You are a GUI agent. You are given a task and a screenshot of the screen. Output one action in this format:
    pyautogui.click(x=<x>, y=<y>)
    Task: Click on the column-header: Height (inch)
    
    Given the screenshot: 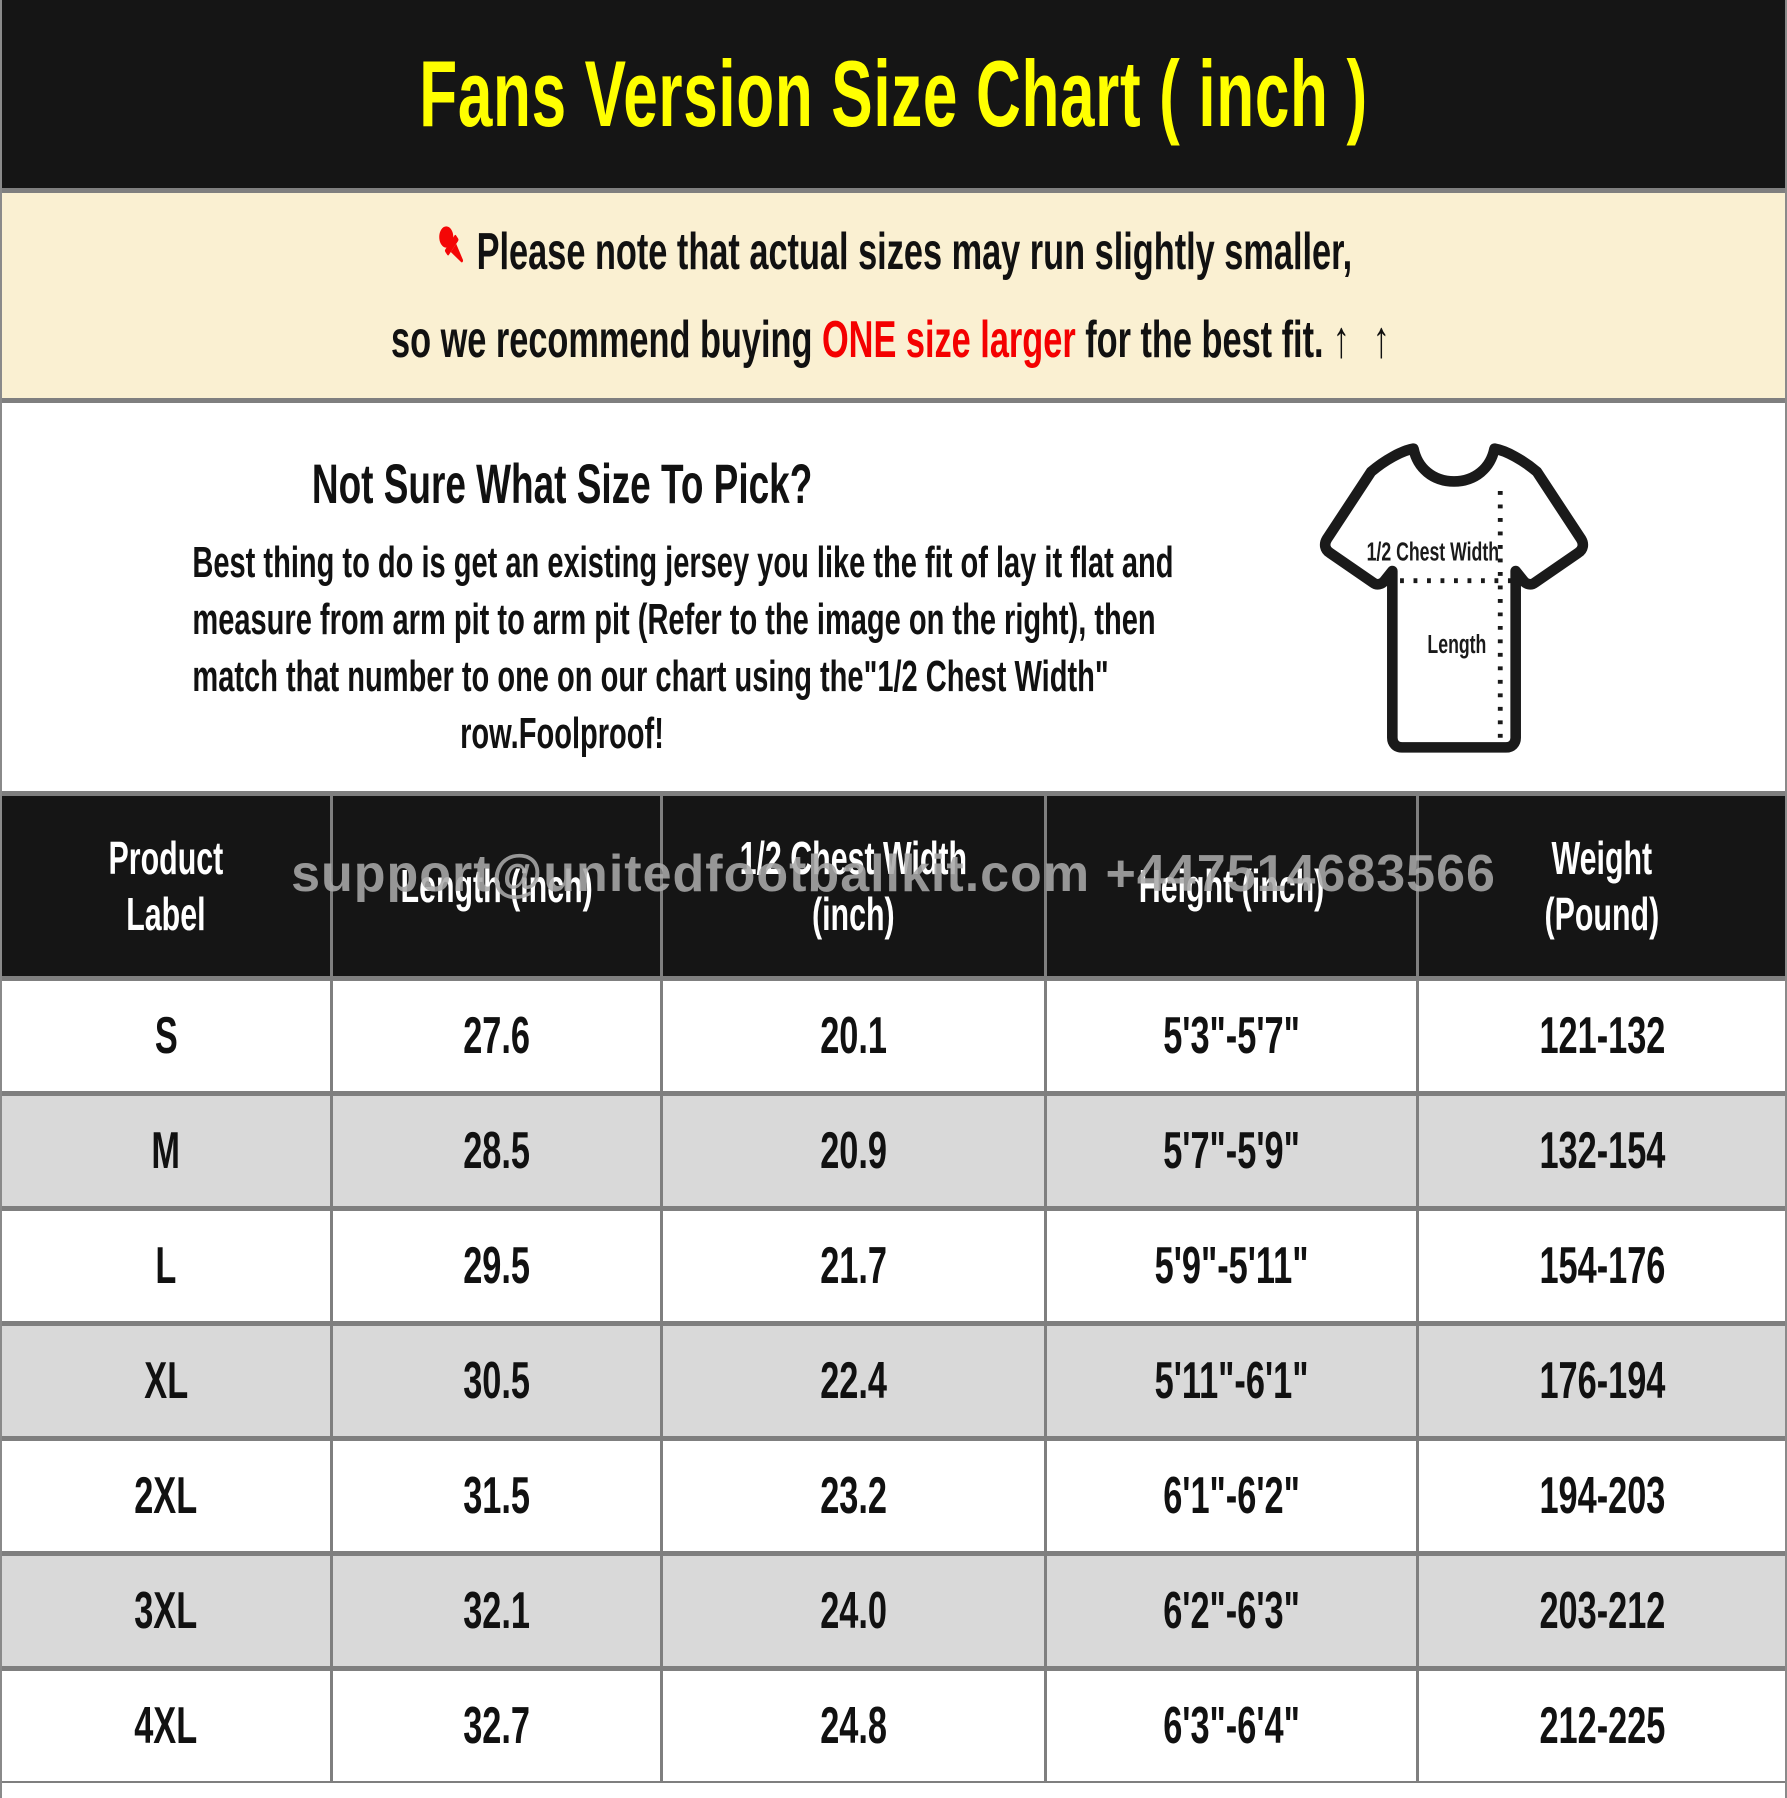 What is the action you would take?
    pyautogui.click(x=1231, y=886)
    